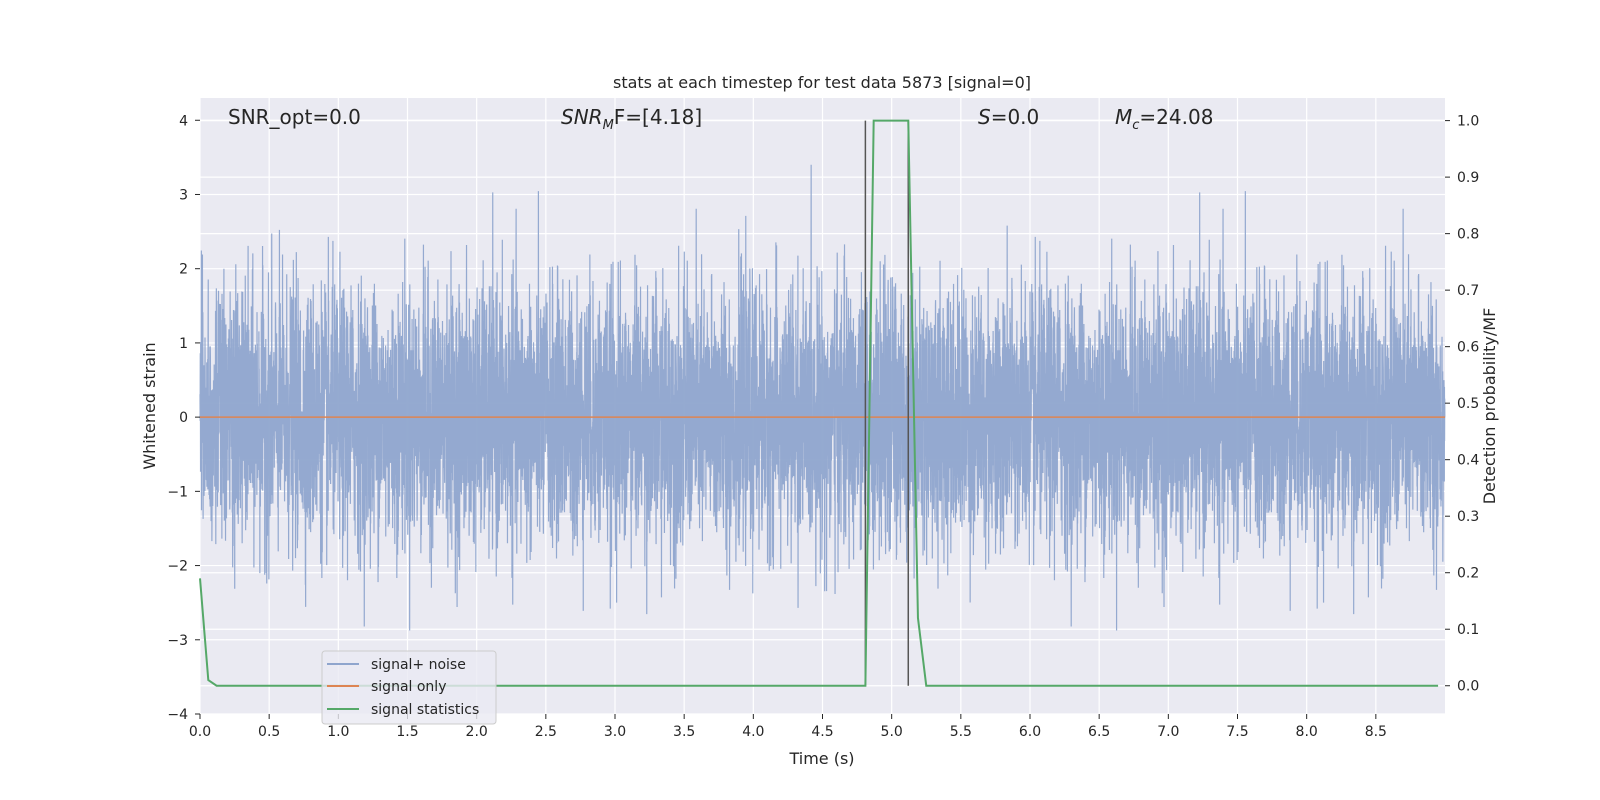  I want to click on annotation-s: S=0.0, so click(1008, 117).